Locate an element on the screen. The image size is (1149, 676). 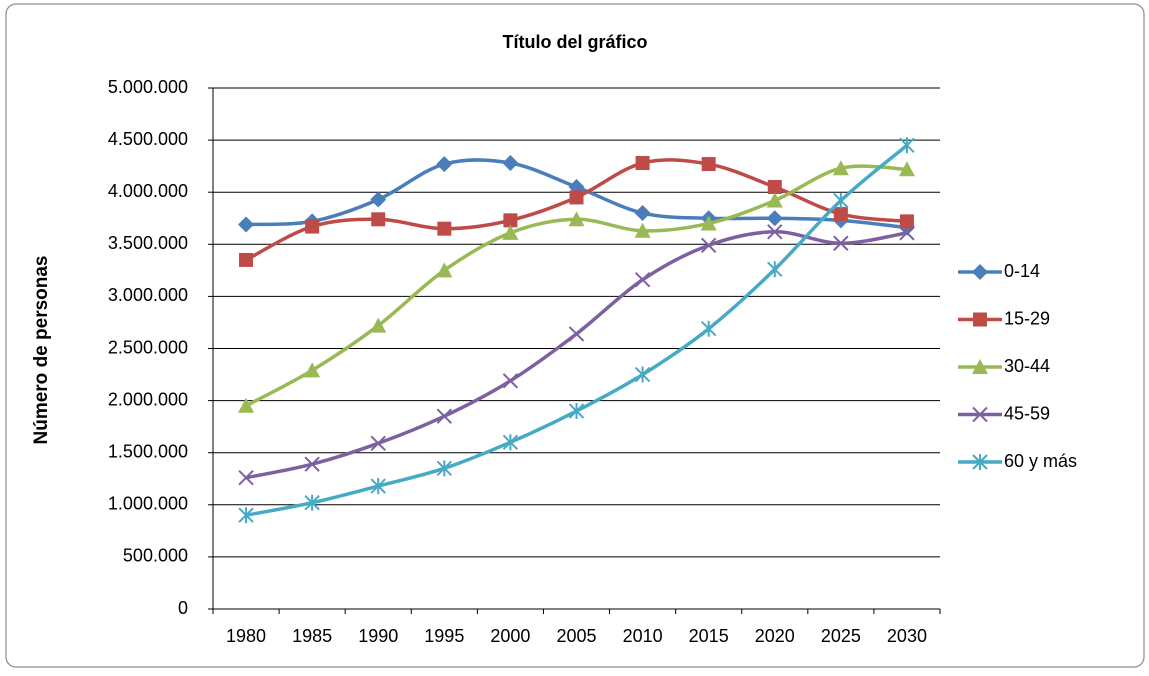
chart-title: Título del gráfico is located at coordinates (574, 42).